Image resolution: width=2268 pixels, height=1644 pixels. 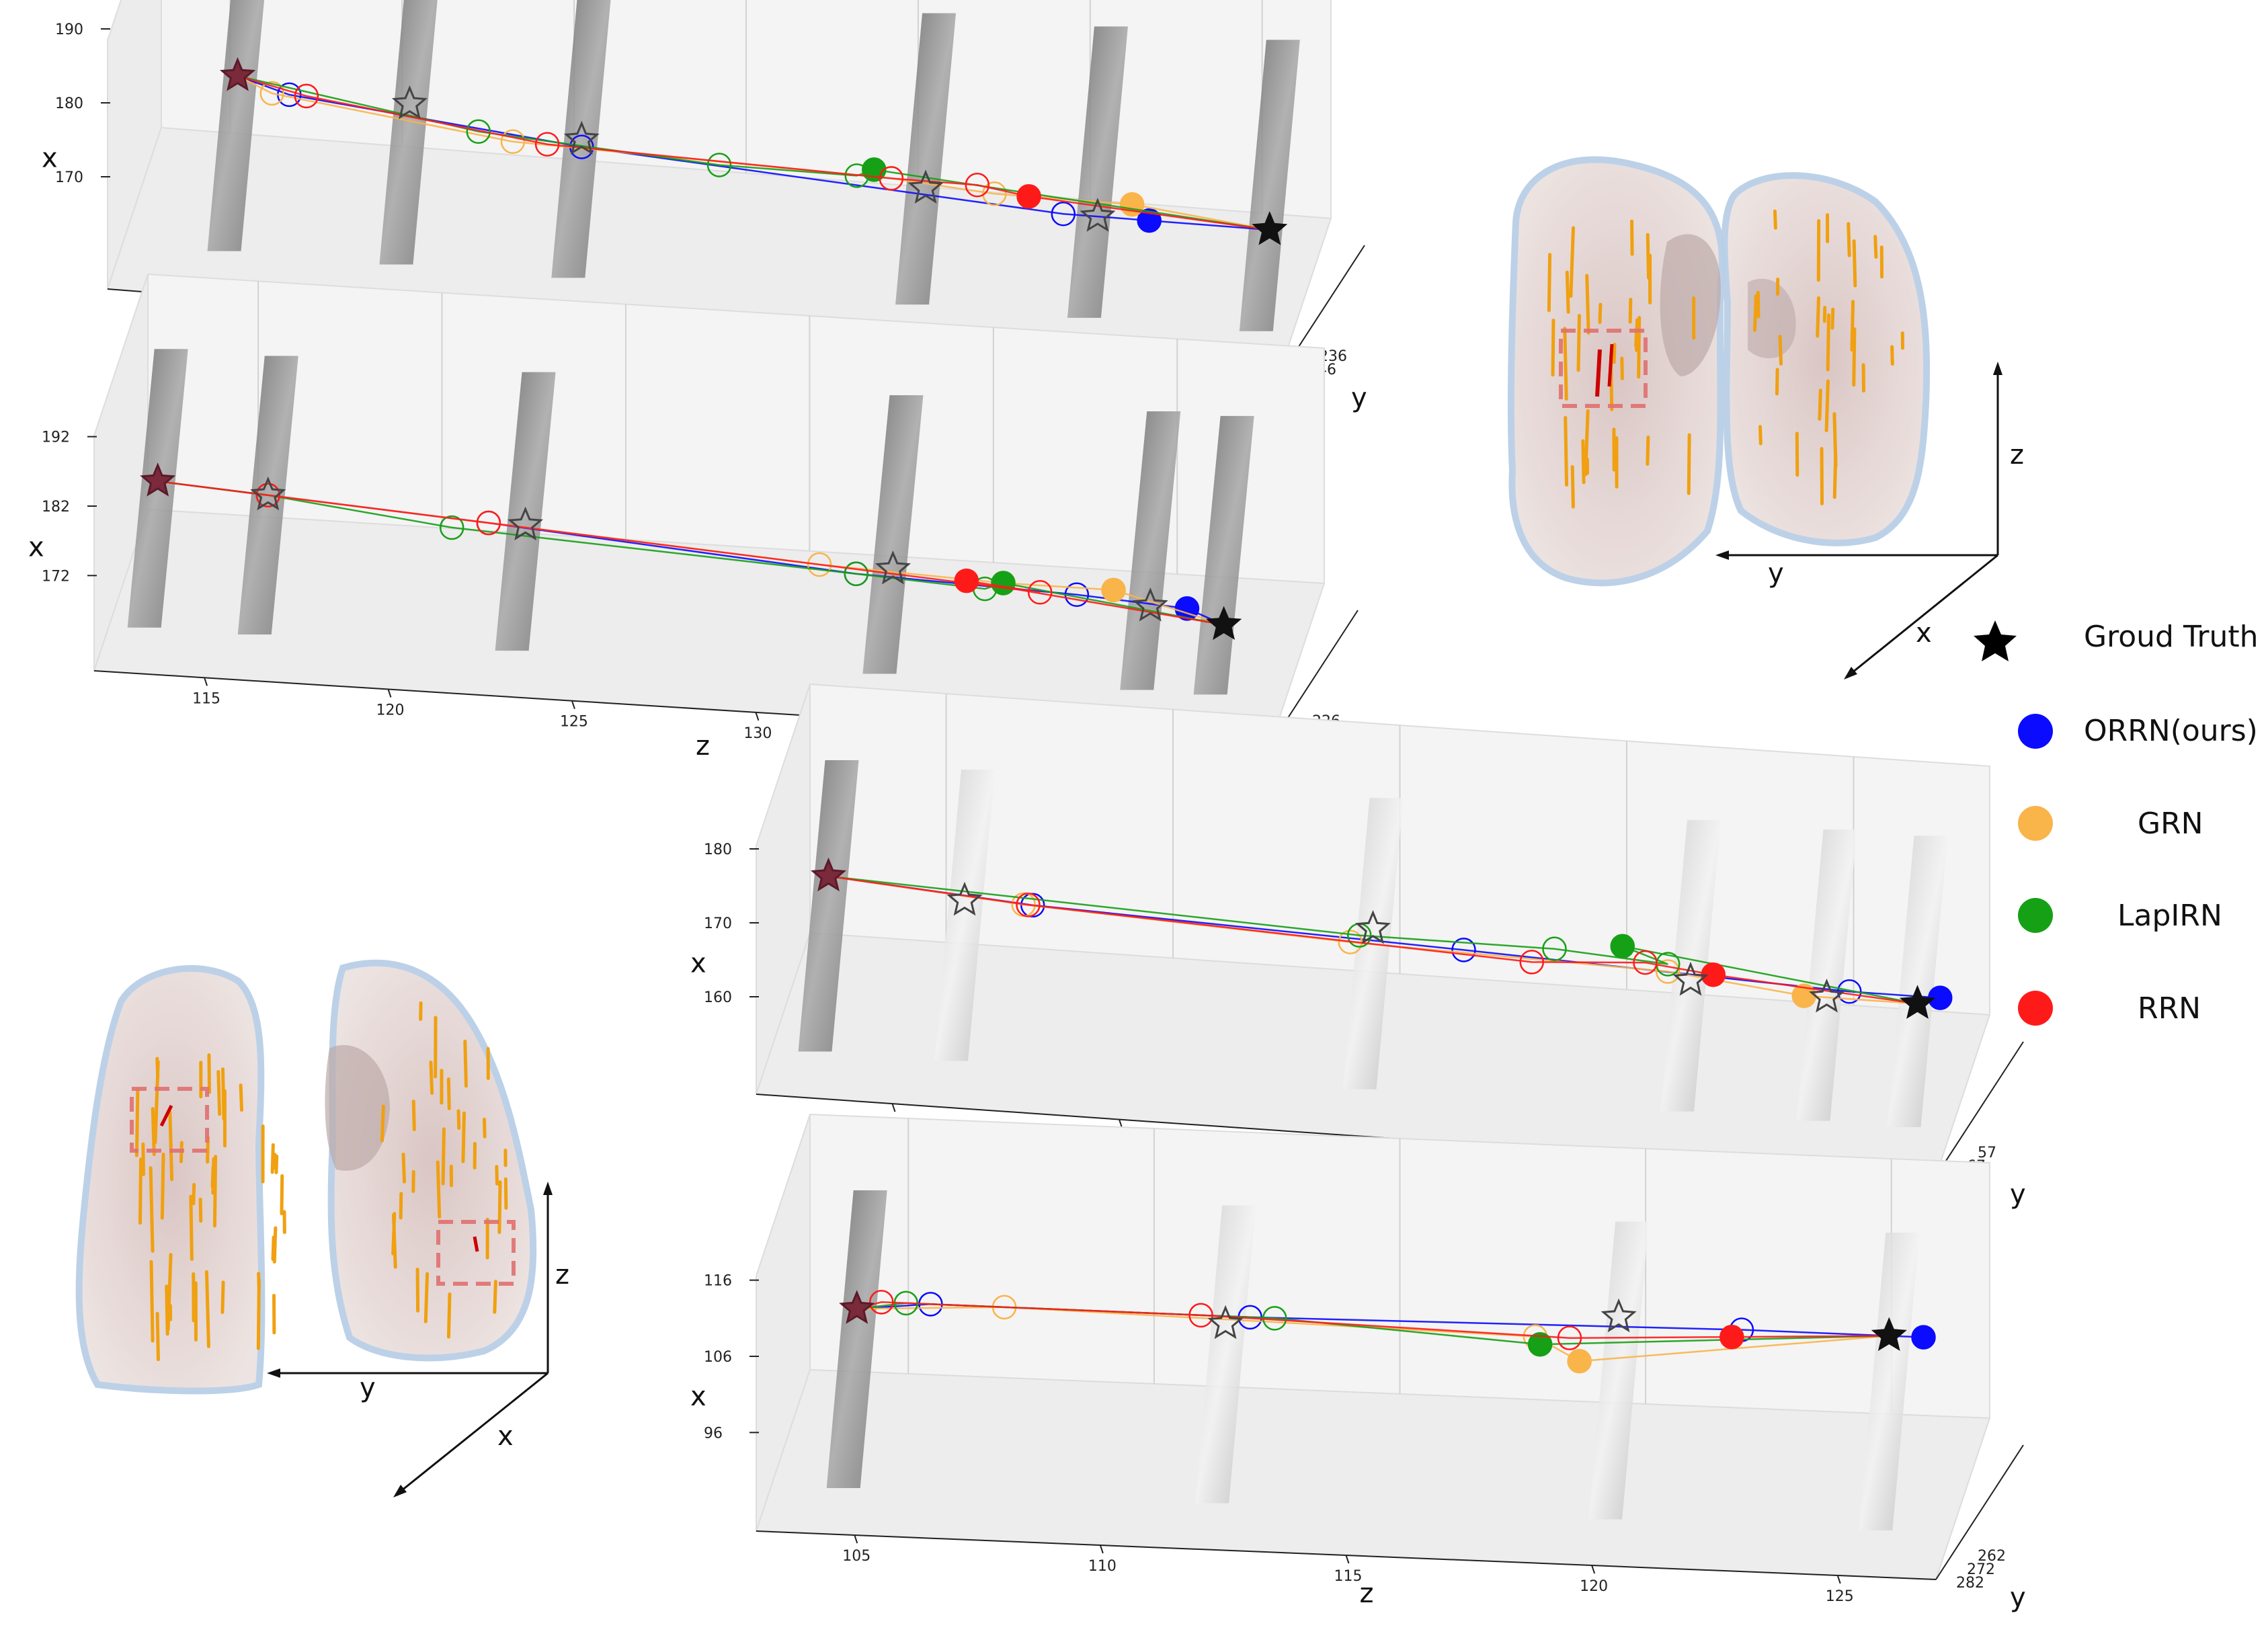 What do you see at coordinates (2018, 1597) in the screenshot?
I see `y-axis-label: y` at bounding box center [2018, 1597].